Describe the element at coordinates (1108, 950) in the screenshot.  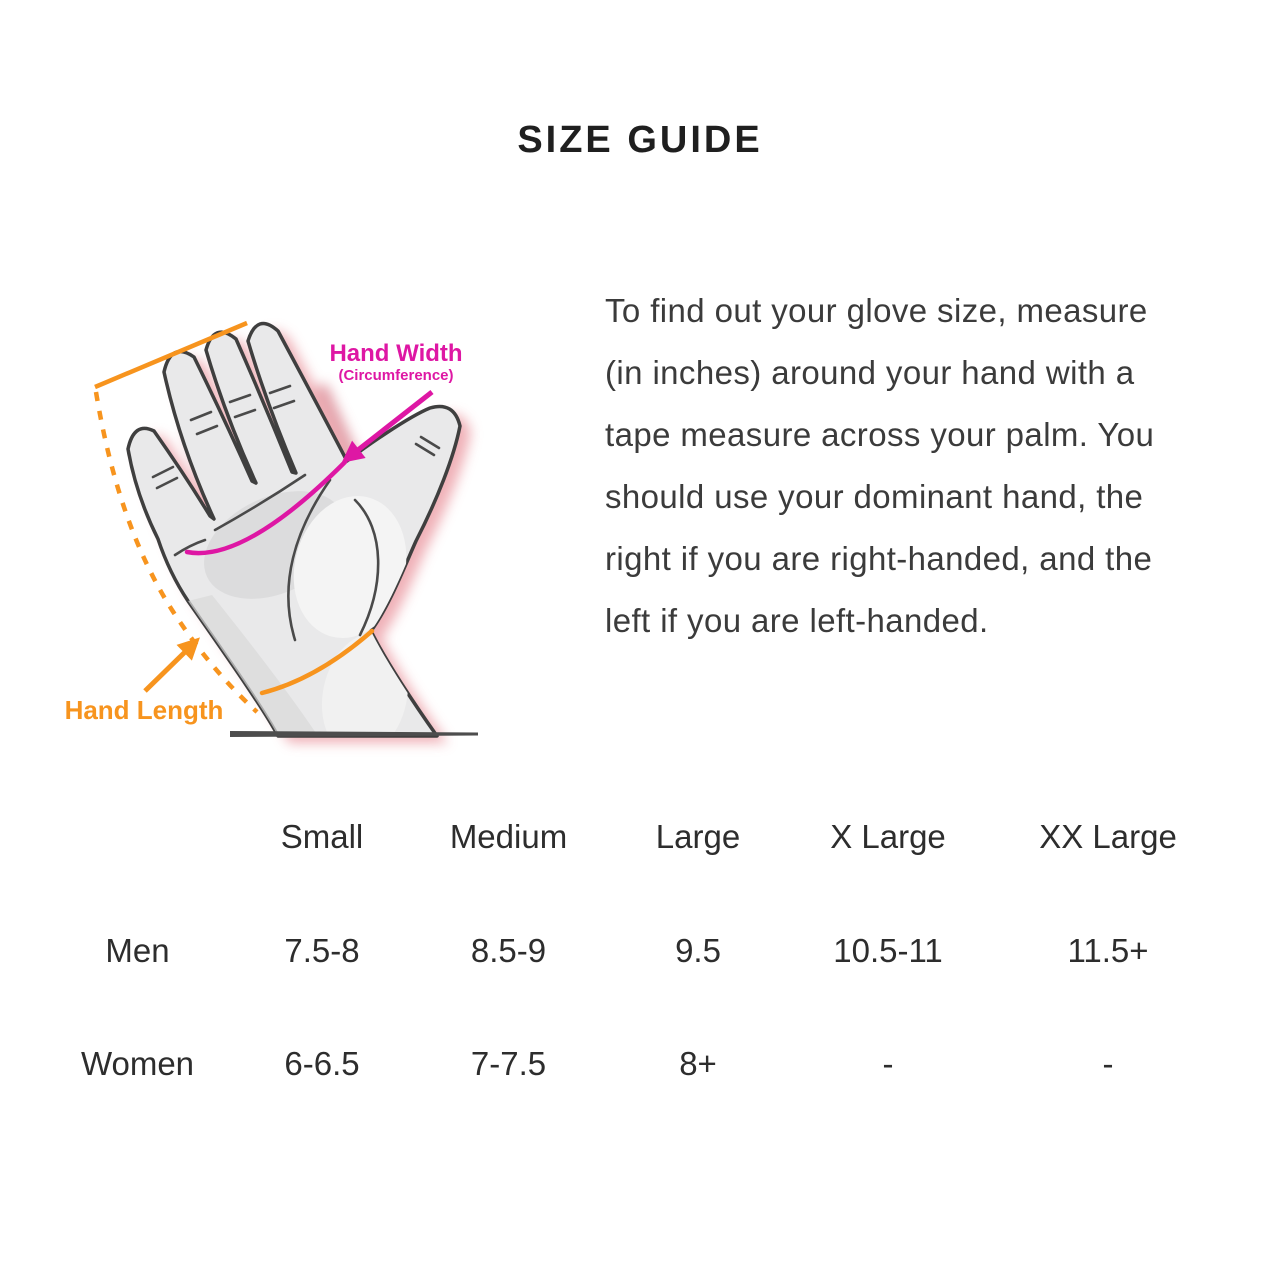
I see `size-cell: 11.5+` at that location.